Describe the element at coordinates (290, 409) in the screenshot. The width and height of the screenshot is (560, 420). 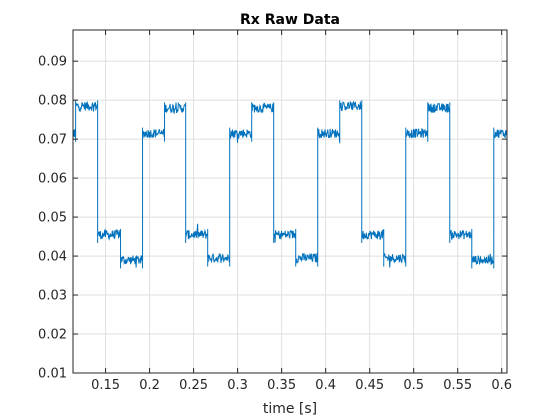
I see `x-axis-label: time [s]` at that location.